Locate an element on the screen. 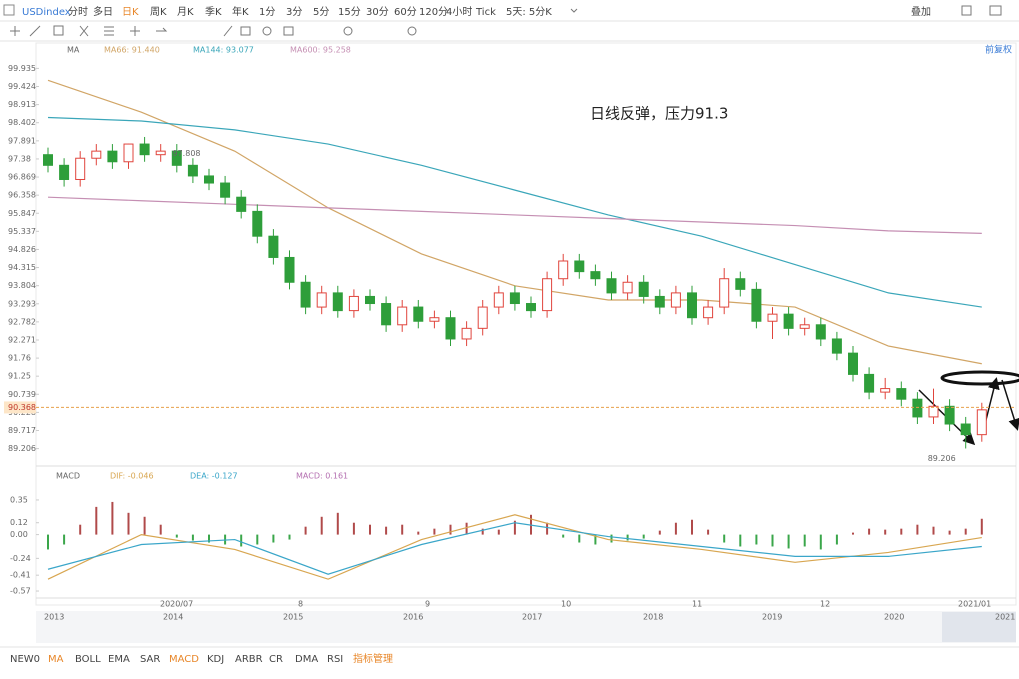 This screenshot has width=1019, height=679. macd-line is located at coordinates (514, 548).